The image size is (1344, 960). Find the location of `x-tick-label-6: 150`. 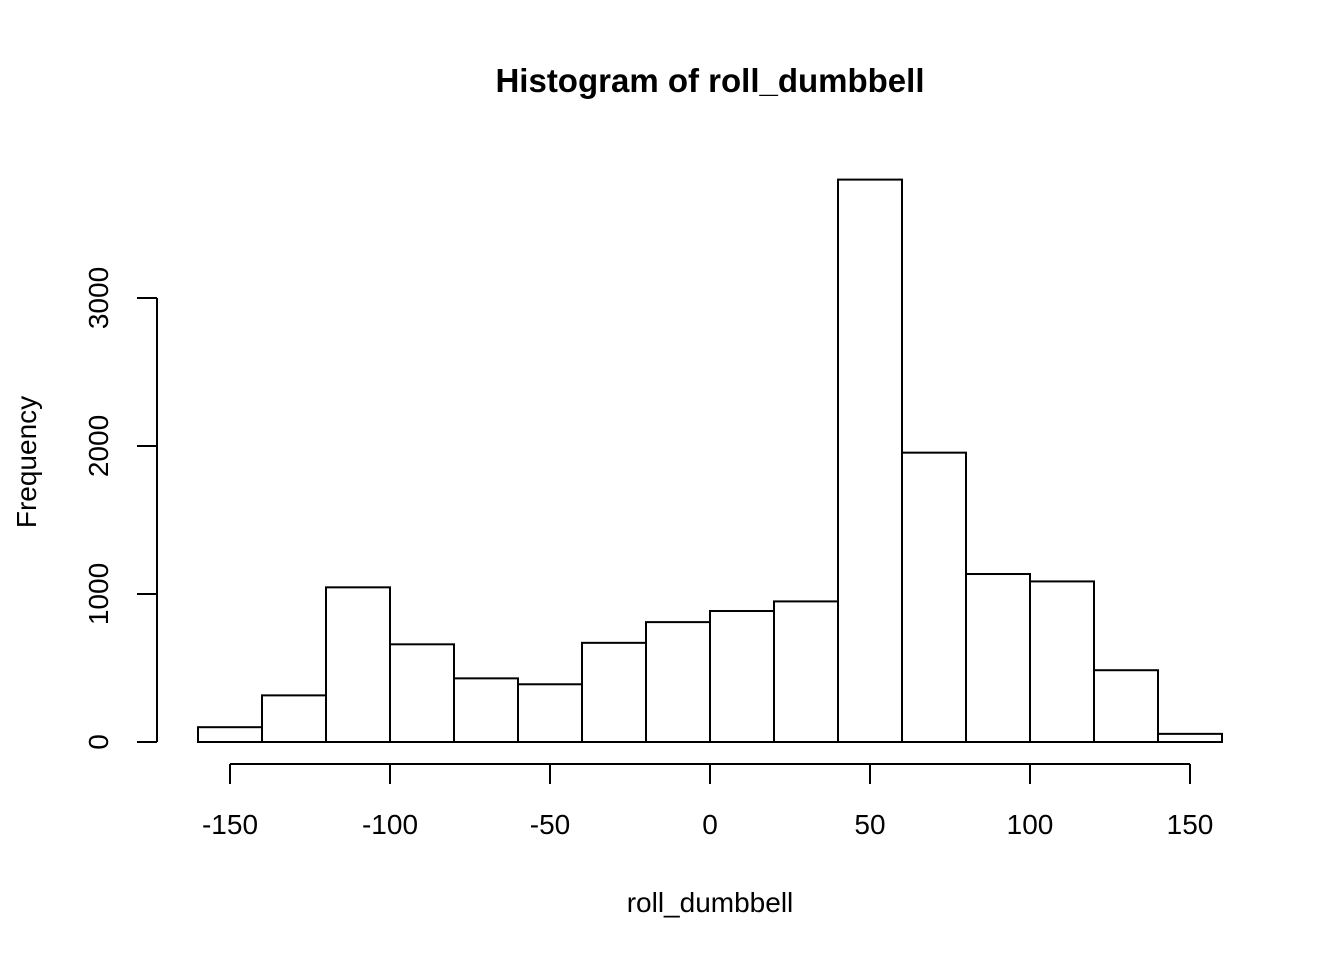

x-tick-label-6: 150 is located at coordinates (1190, 824).